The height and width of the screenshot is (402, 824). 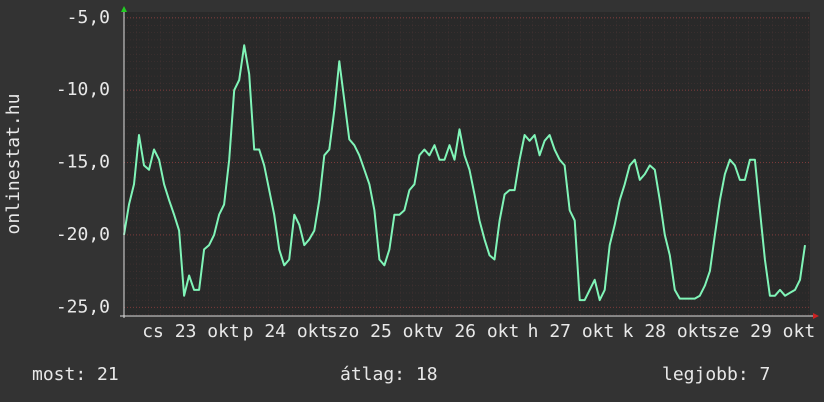 What do you see at coordinates (83, 162) in the screenshot?
I see `y-tick-label: -15,0` at bounding box center [83, 162].